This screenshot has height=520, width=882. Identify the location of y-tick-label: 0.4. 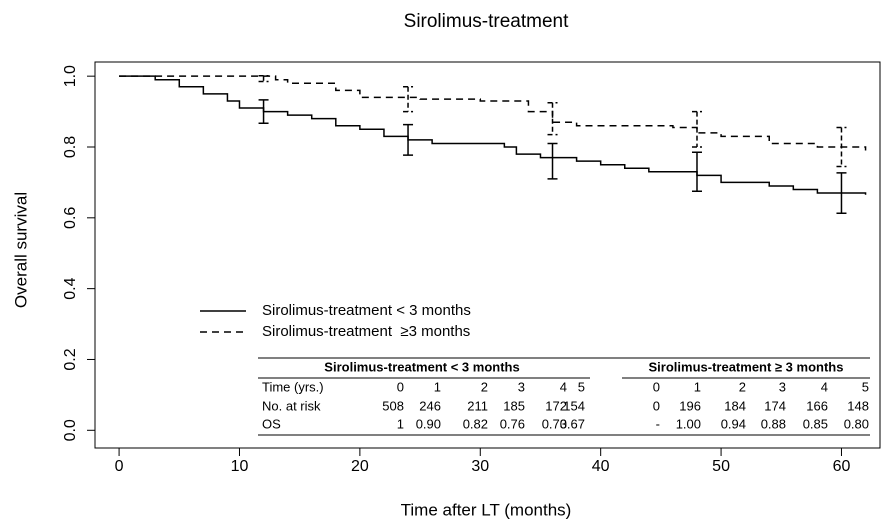
(70, 288).